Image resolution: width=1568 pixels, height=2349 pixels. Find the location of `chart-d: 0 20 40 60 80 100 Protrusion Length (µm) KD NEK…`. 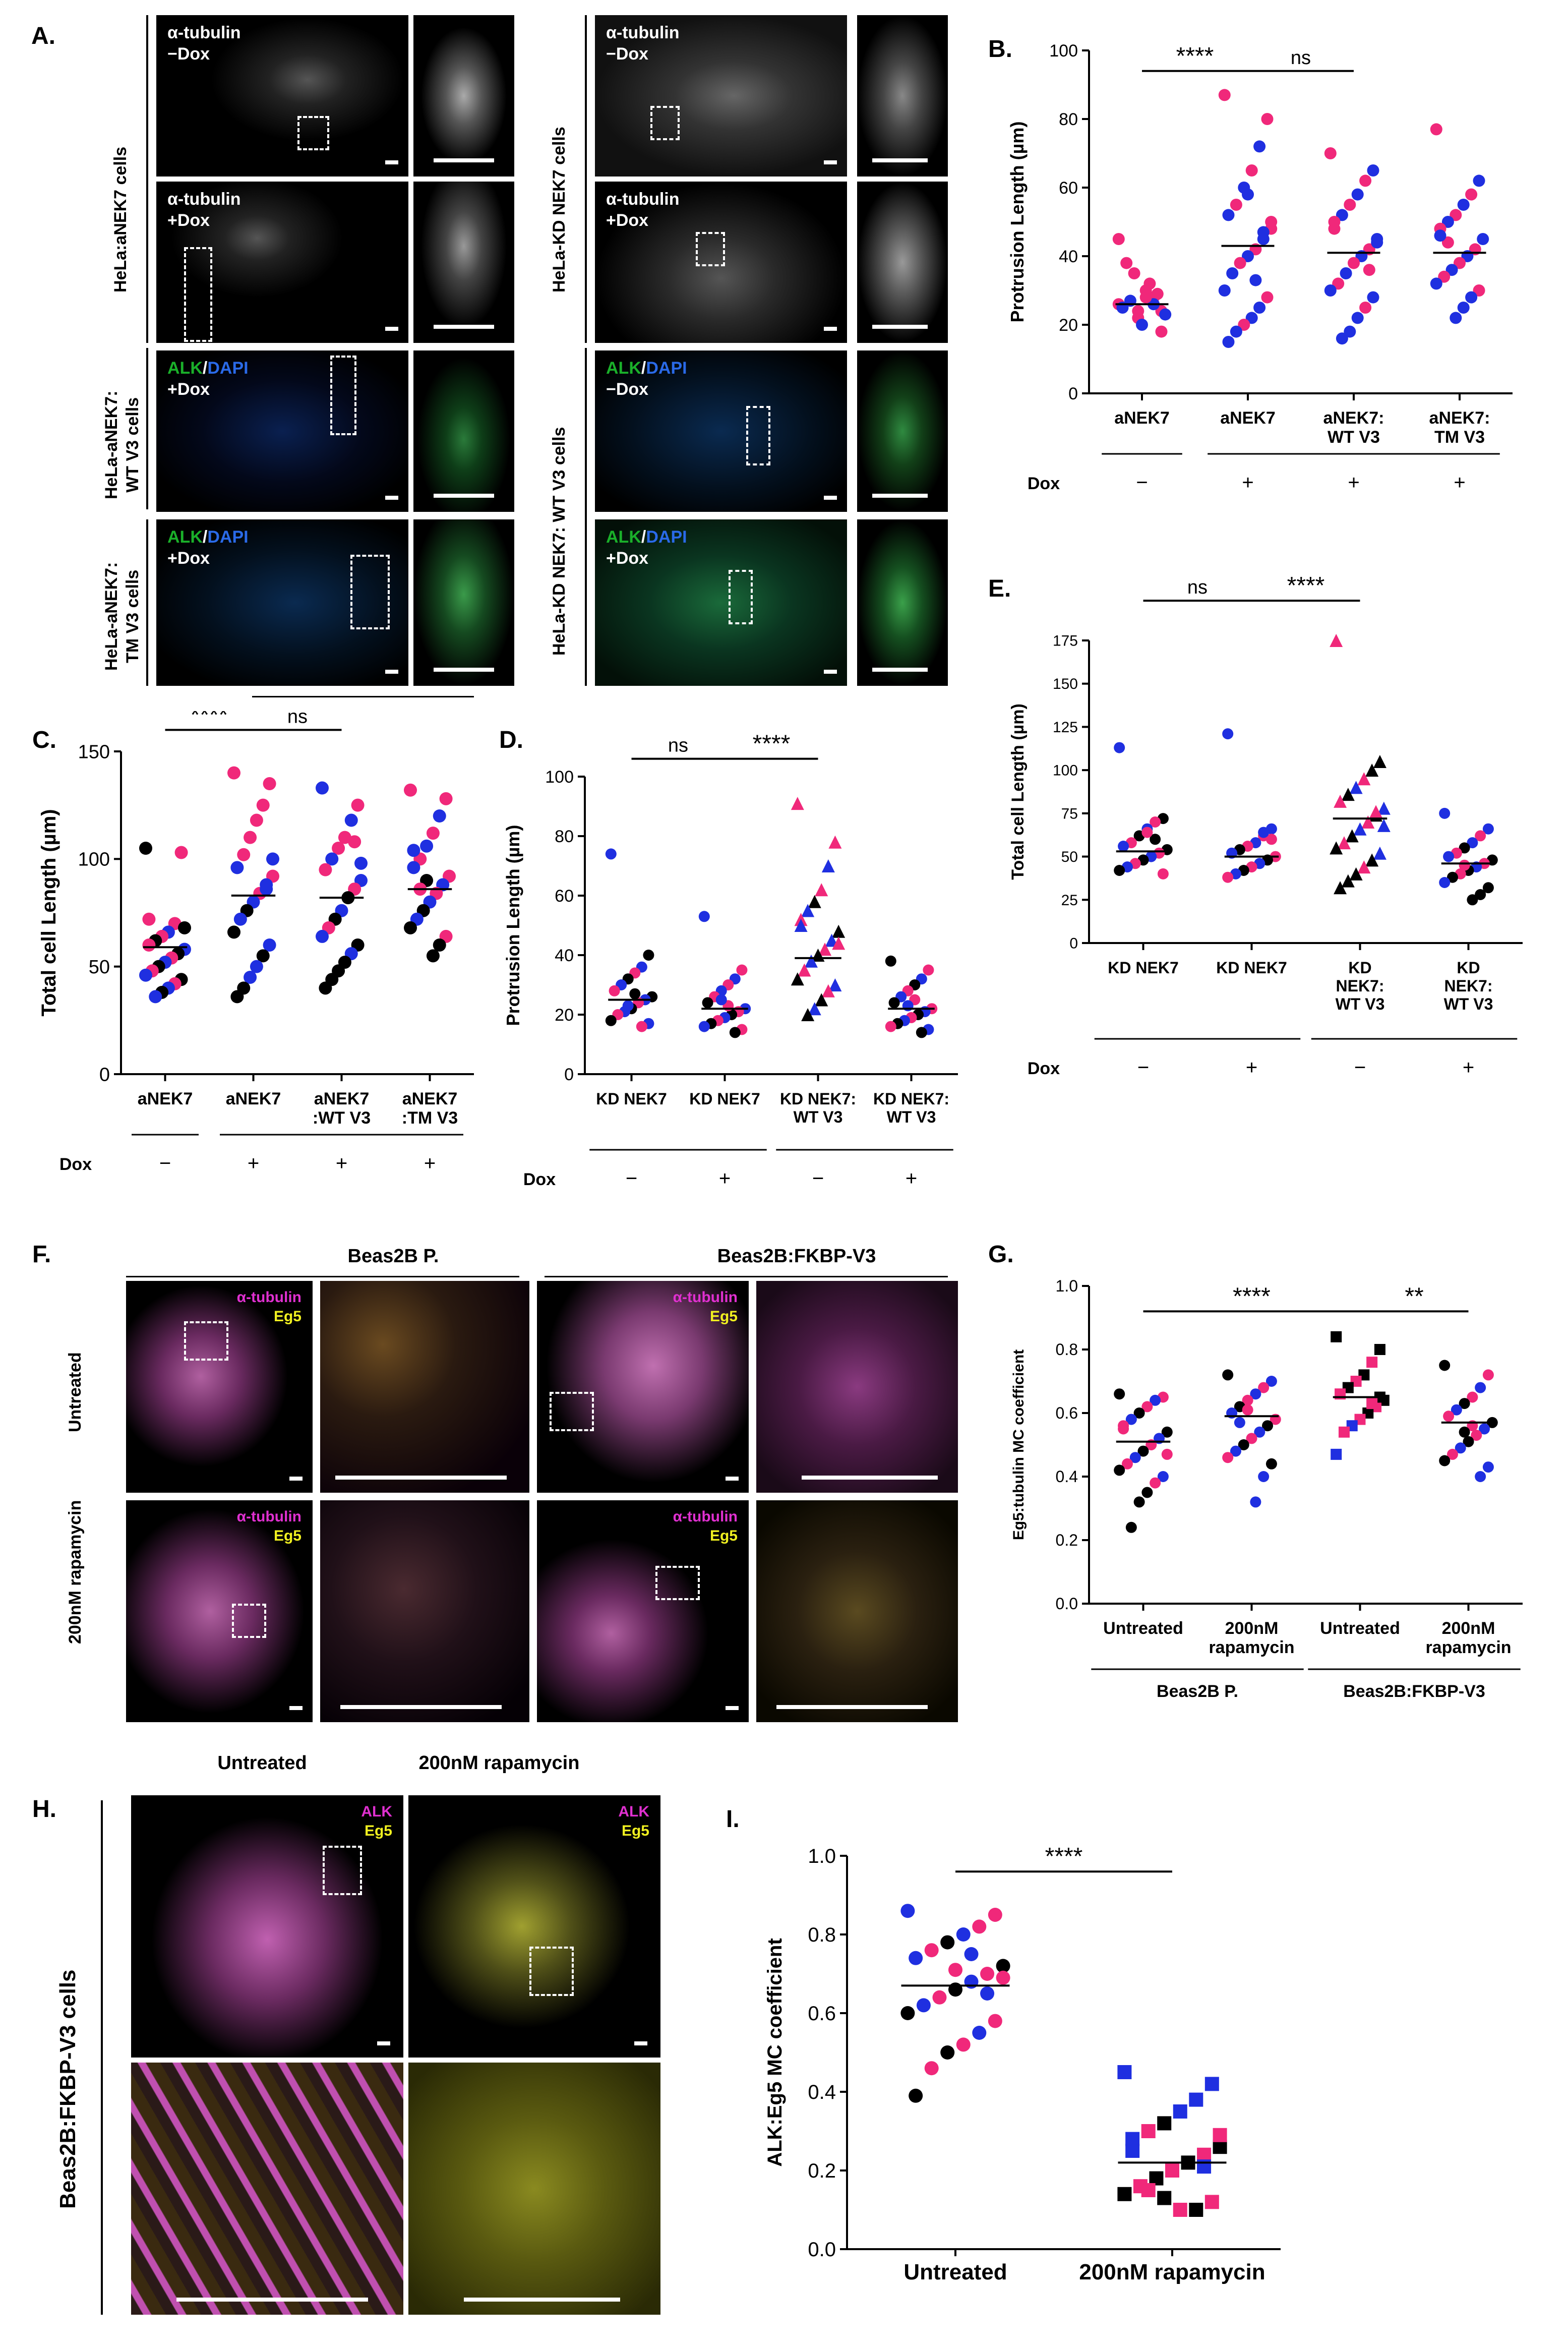

chart-d: 0 20 40 60 80 100 Protrusion Length (µm) KD NEK… is located at coordinates (730, 960).